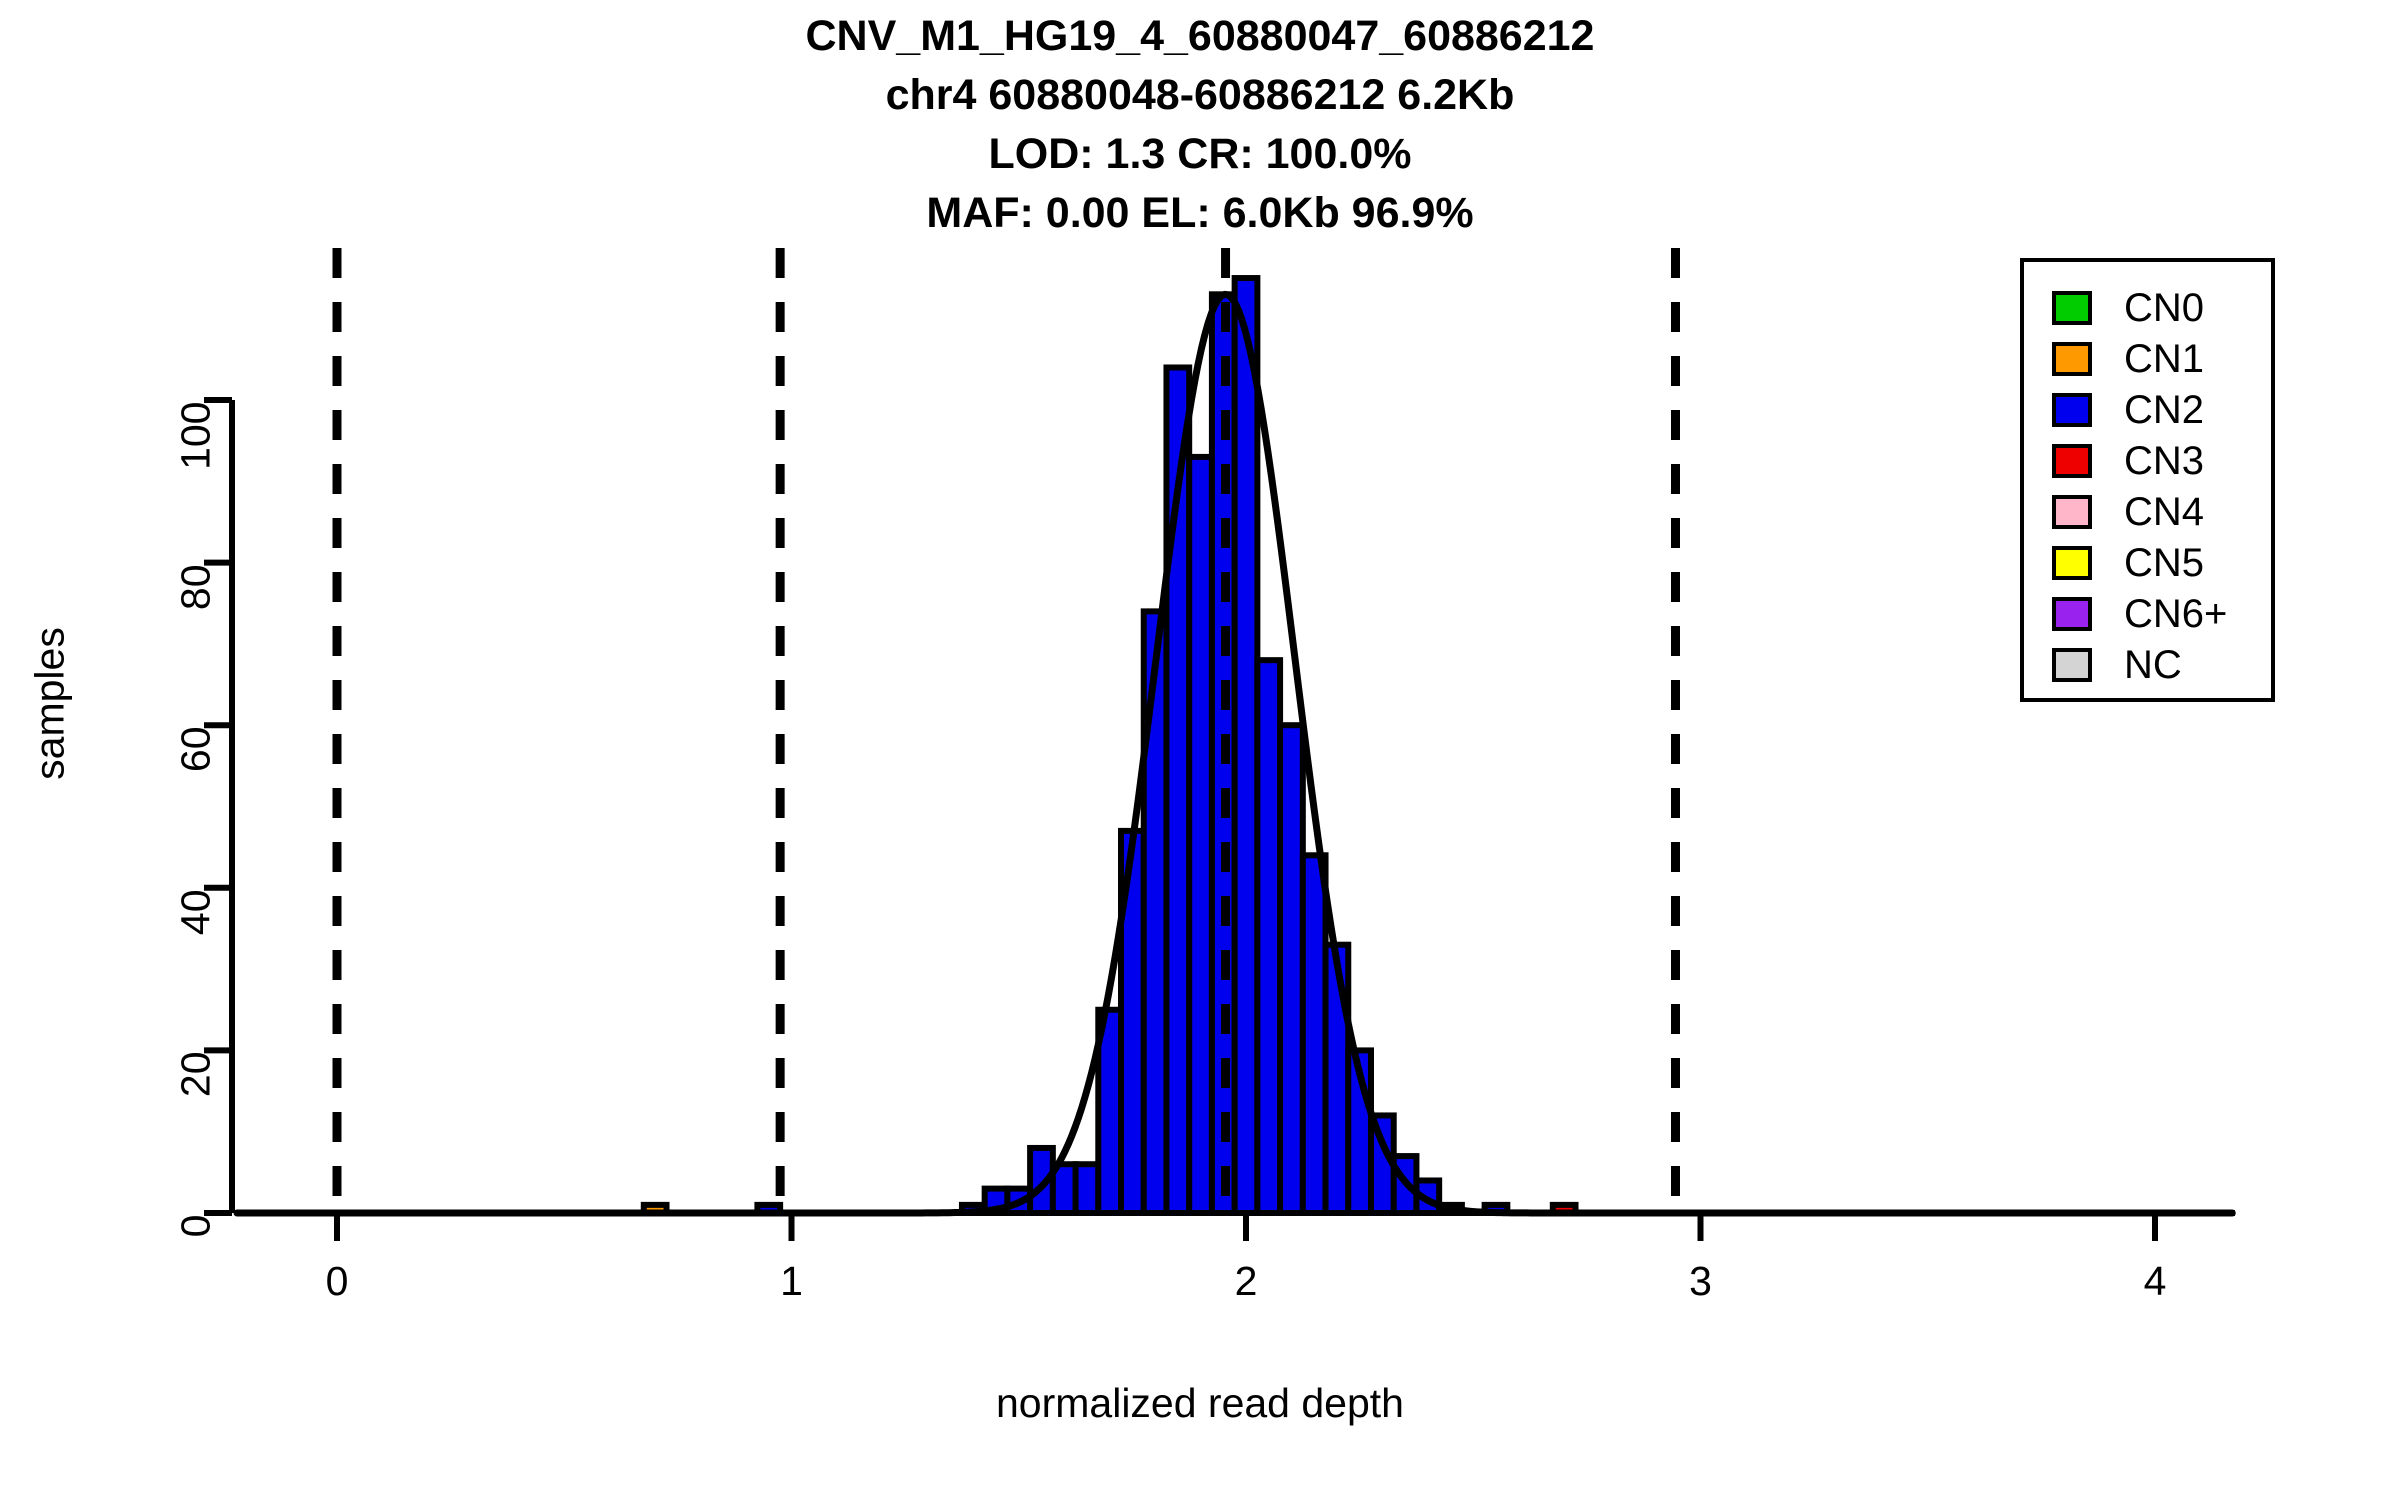 This screenshot has width=2400, height=1500. I want to click on legend-item-label: CN6+, so click(2176, 614).